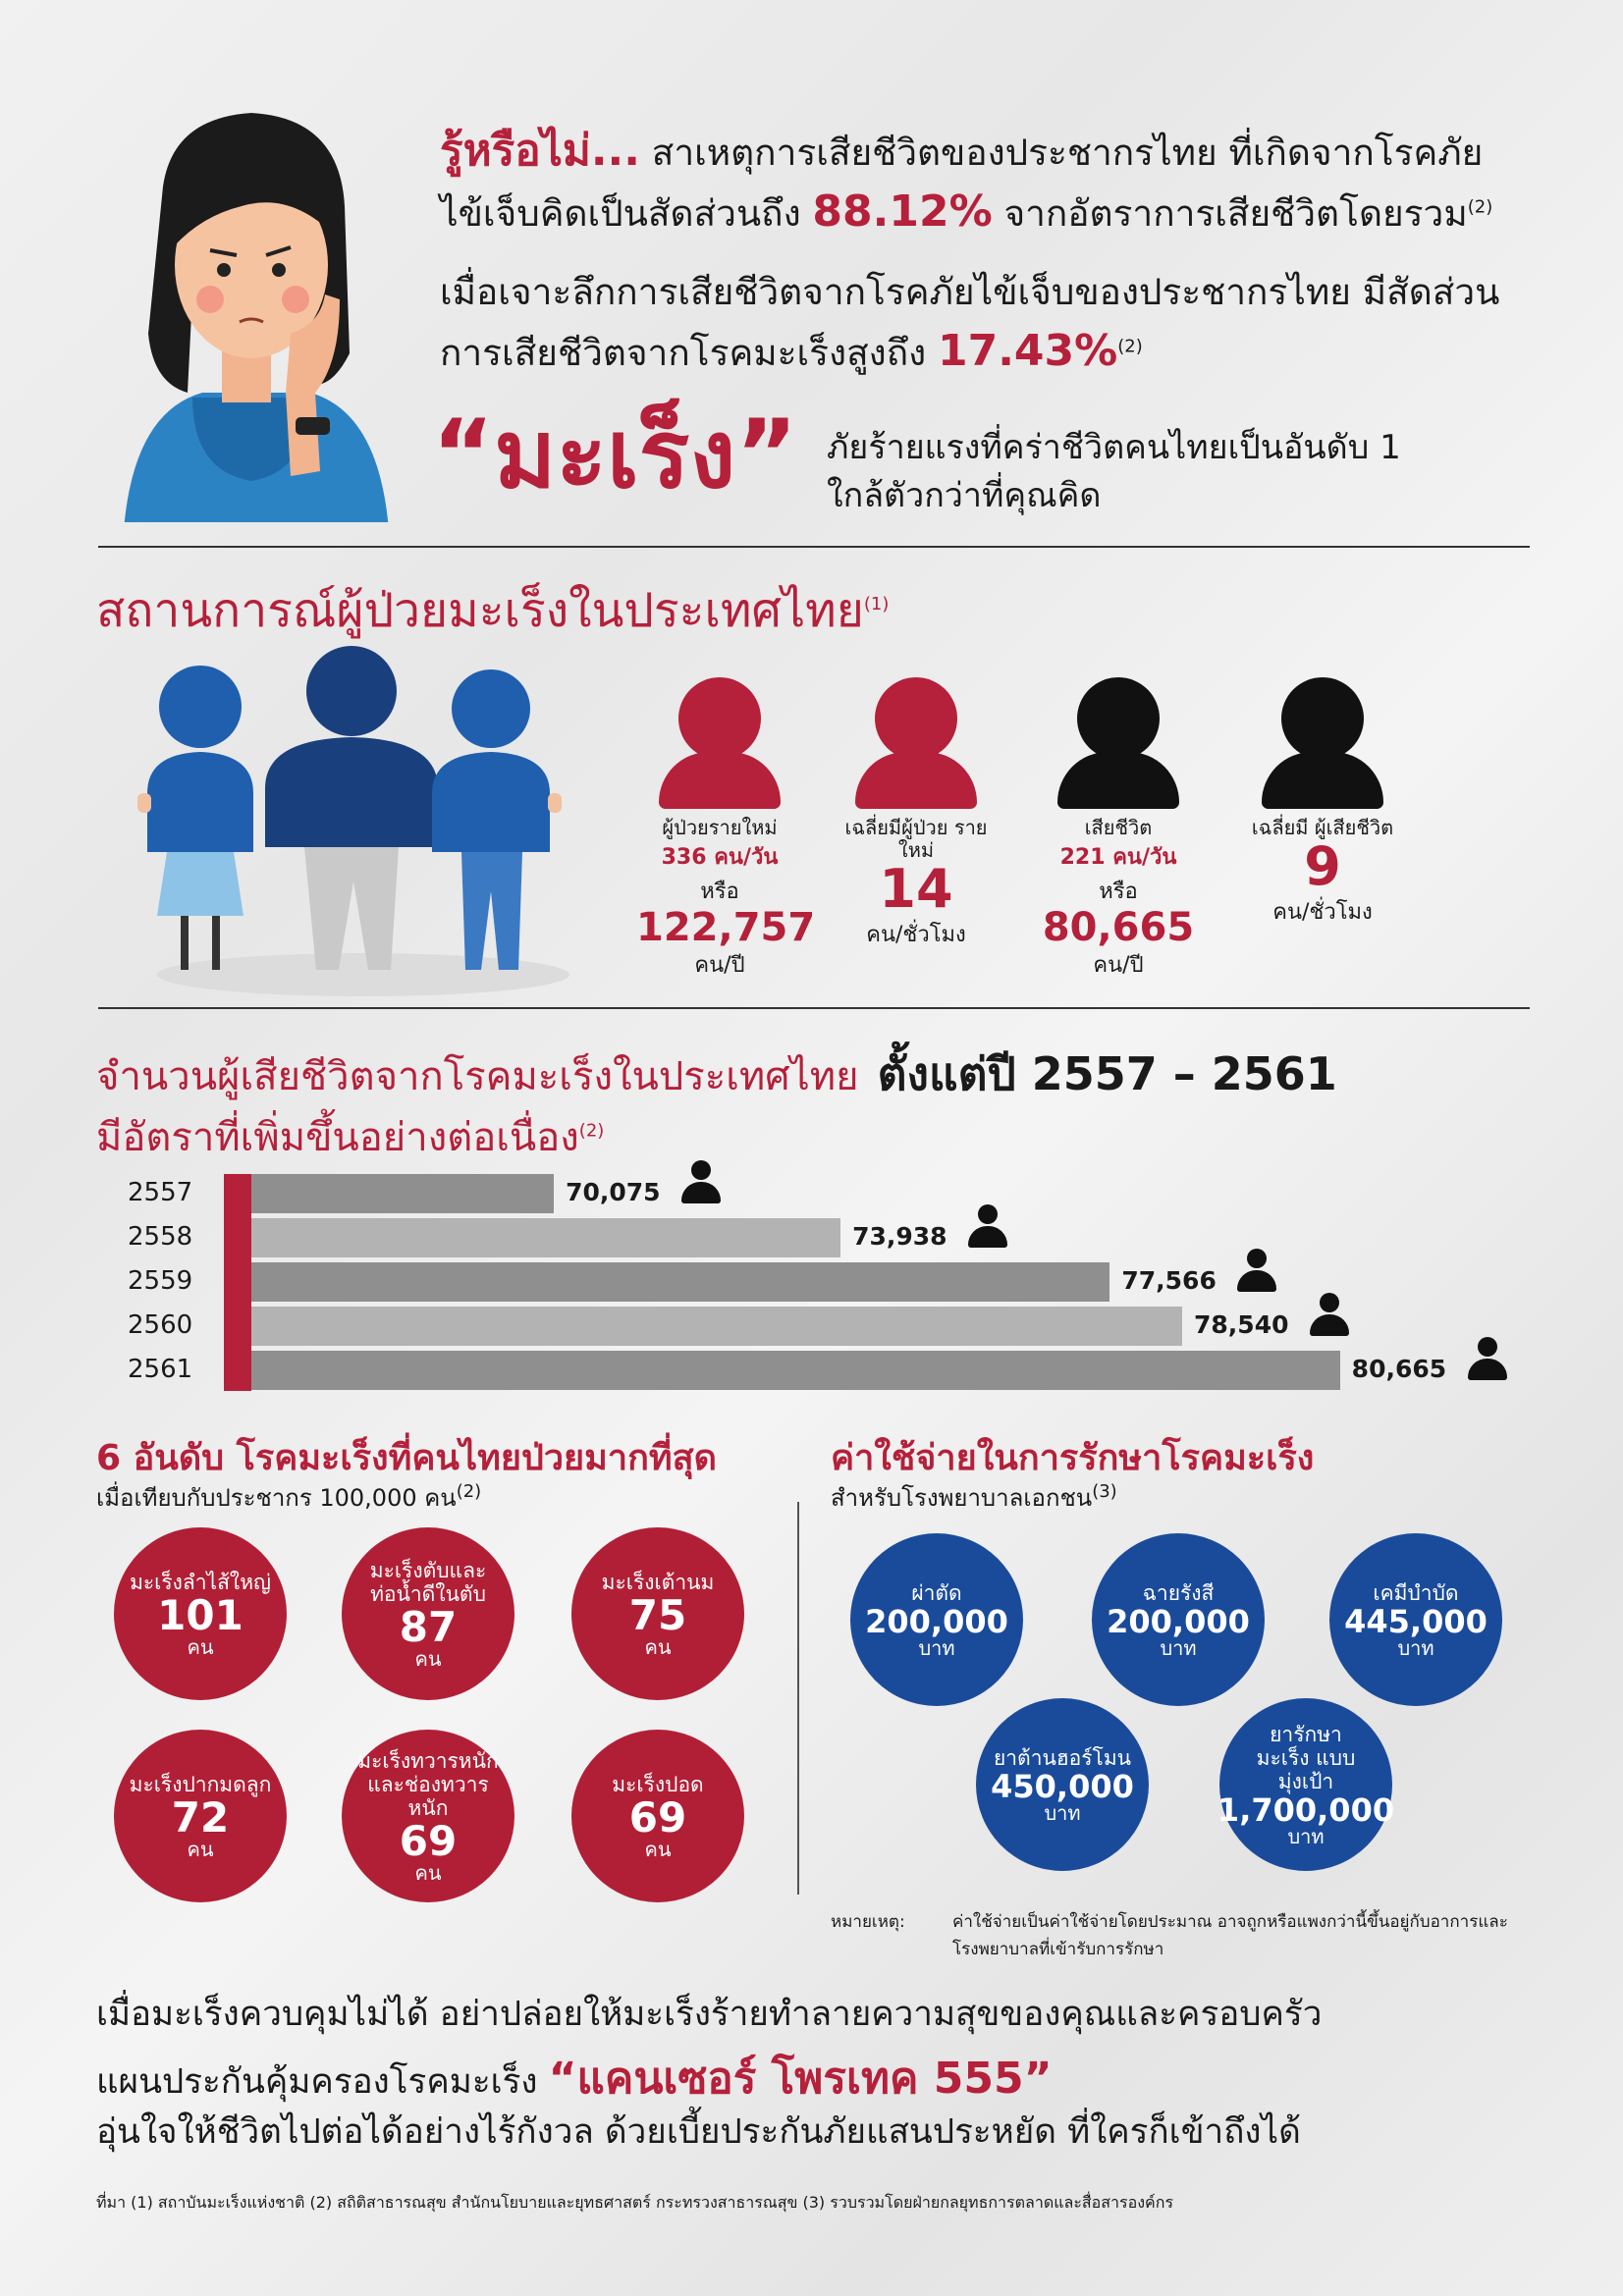 Image resolution: width=1623 pixels, height=2296 pixels. I want to click on stat-label: เฉลี่ยมี ผู้เสียชีวิต, so click(1322, 827).